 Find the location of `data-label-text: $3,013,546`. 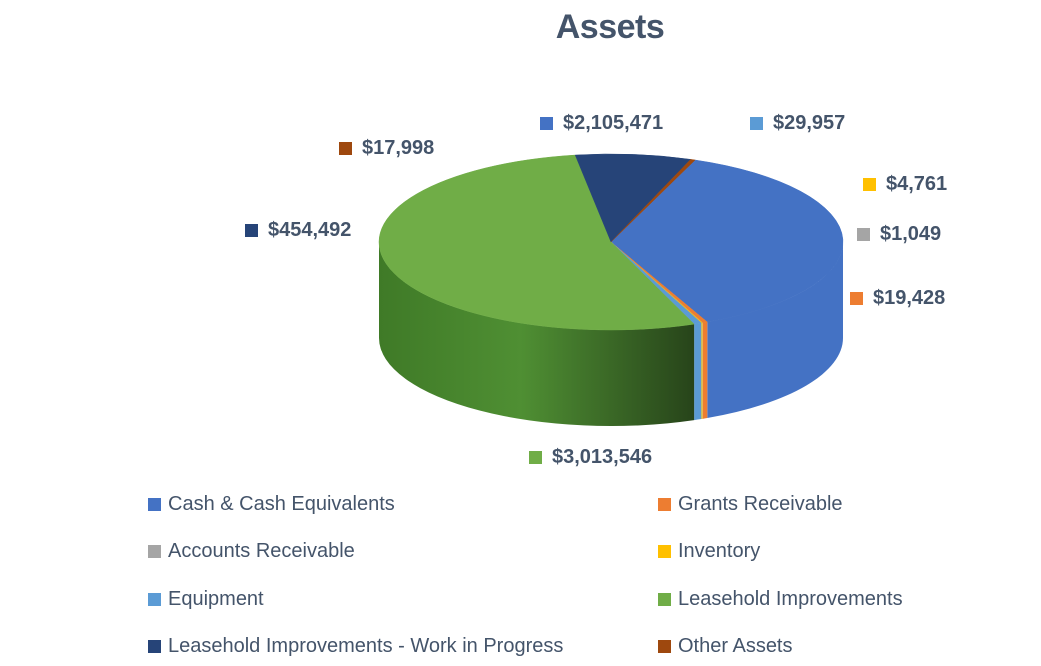

data-label-text: $3,013,546 is located at coordinates (602, 457).